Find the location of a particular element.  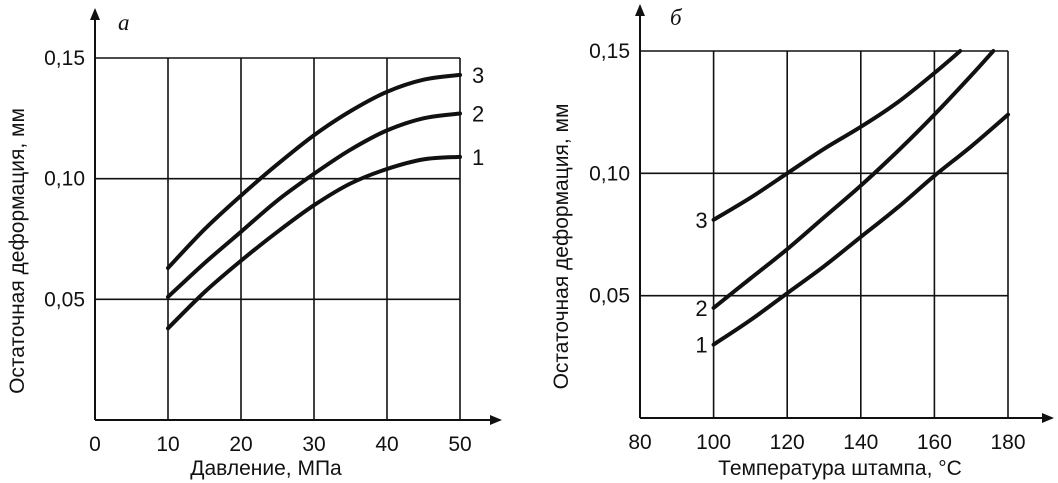

x-tick-label: 160 is located at coordinates (934, 442).